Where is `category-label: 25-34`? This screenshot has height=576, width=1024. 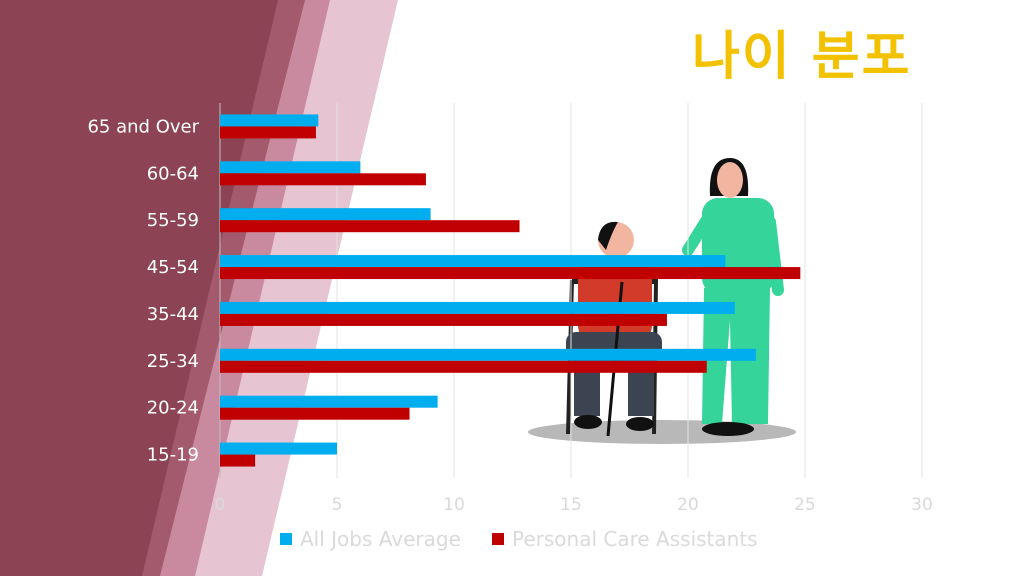 category-label: 25-34 is located at coordinates (173, 361).